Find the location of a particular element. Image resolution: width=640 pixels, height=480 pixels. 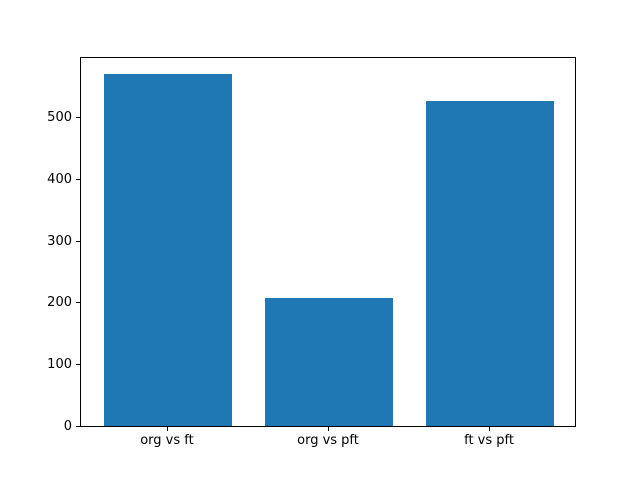

x-tick-label: org vs pft is located at coordinates (328, 440).